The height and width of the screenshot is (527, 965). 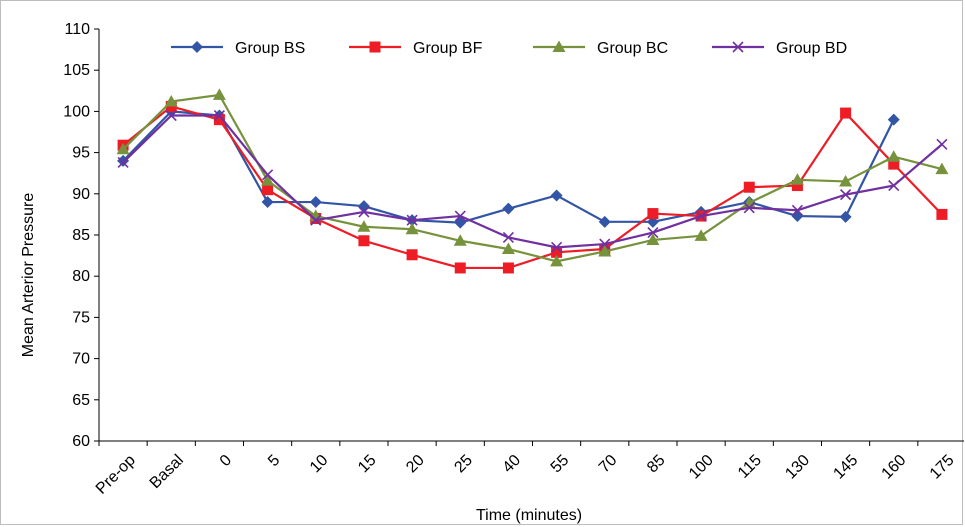 What do you see at coordinates (319, 464) in the screenshot?
I see `x-tick-label: 10` at bounding box center [319, 464].